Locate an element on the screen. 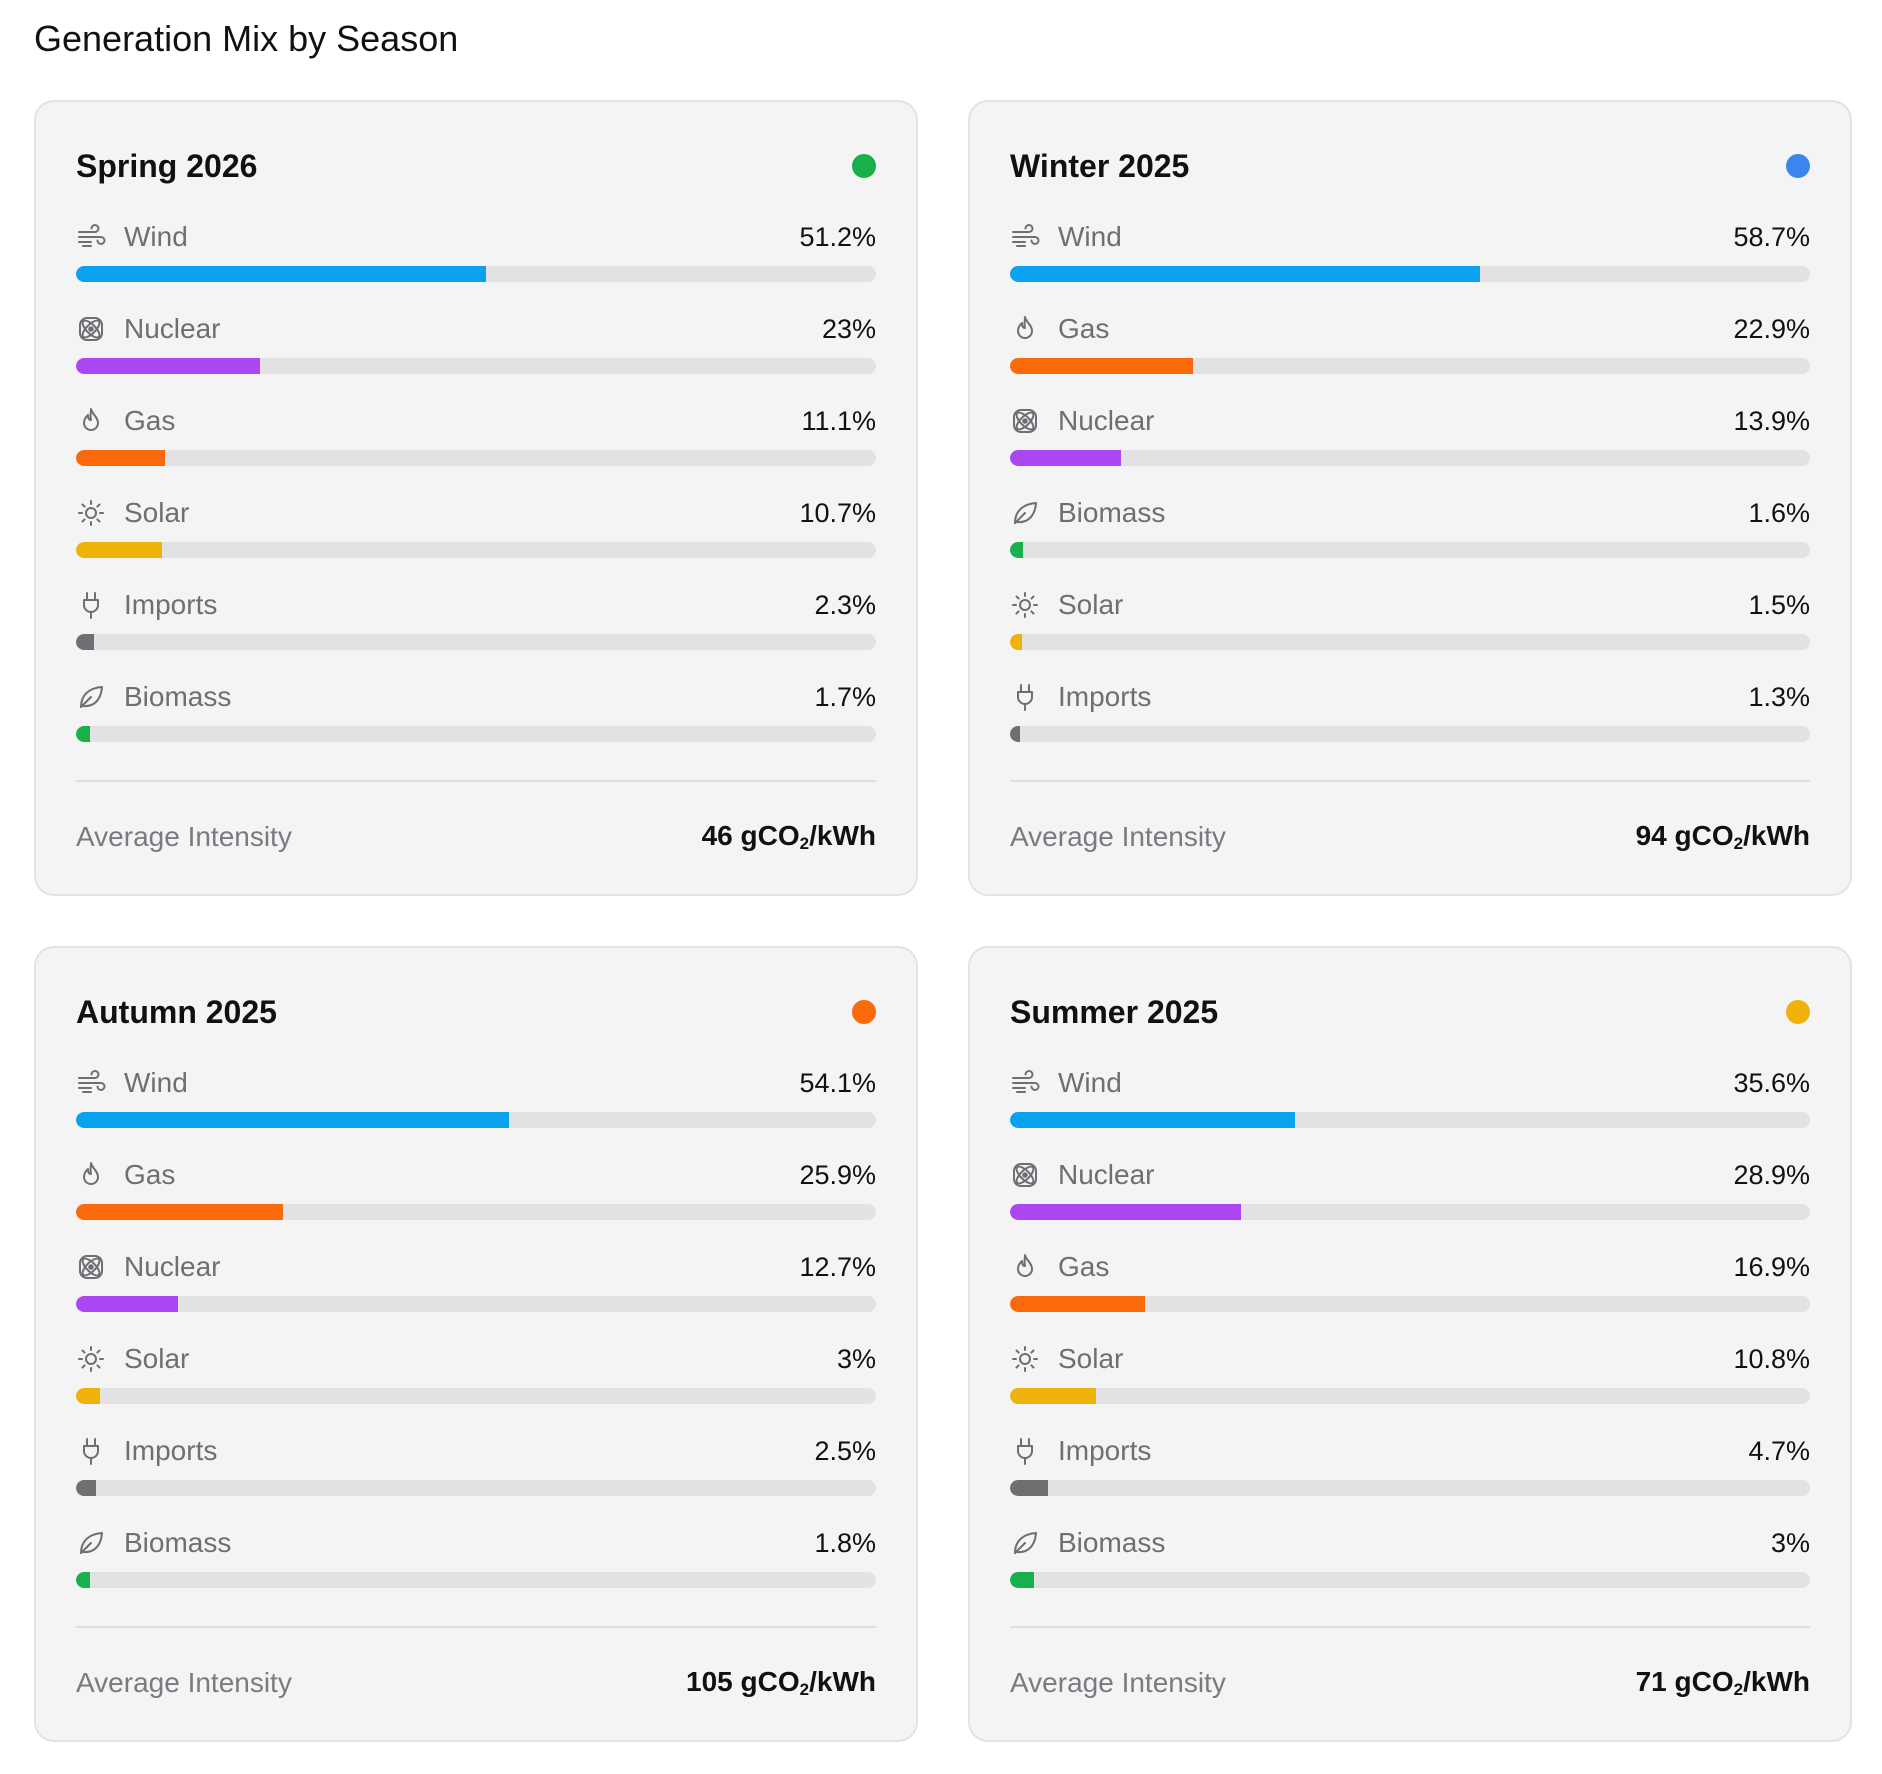 The width and height of the screenshot is (1882, 1774). source-row-solar: Solar 1.5% is located at coordinates (1410, 614).